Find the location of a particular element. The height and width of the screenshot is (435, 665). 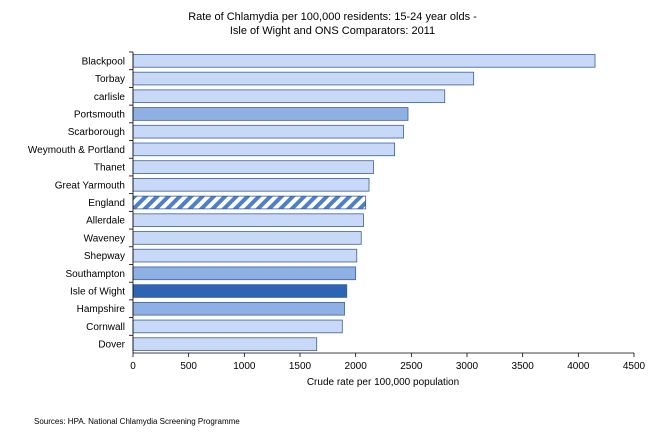

category-label-great-yarmouth: Great Yarmouth is located at coordinates (90, 185).